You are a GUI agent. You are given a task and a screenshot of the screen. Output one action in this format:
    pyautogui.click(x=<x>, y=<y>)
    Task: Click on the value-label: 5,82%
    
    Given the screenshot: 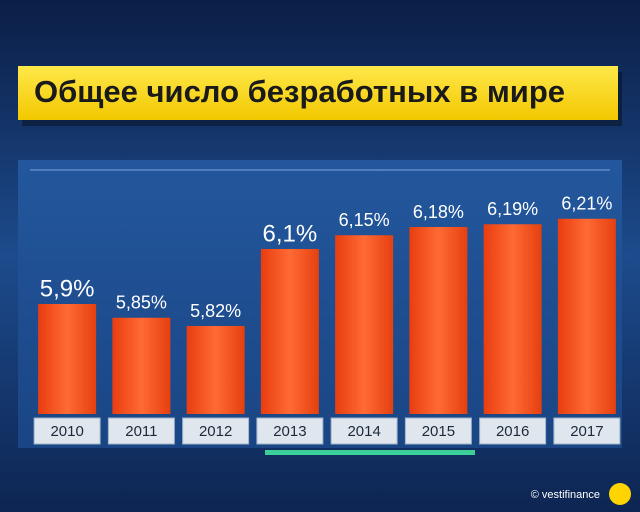 What is the action you would take?
    pyautogui.click(x=215, y=311)
    